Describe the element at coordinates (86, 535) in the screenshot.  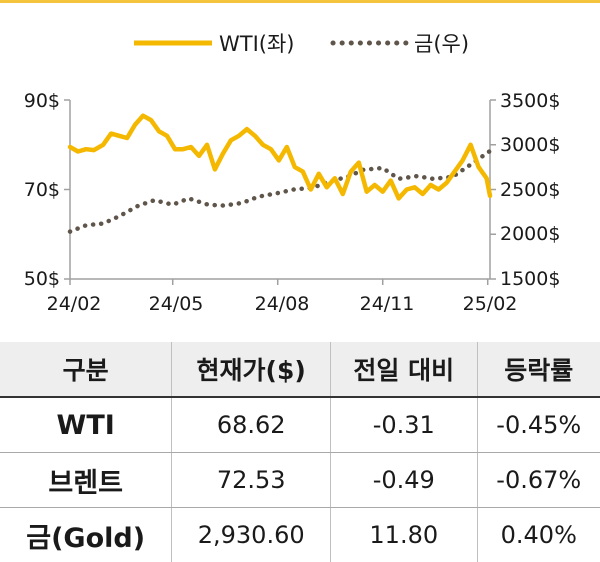
I see `row-name: 금(Gold)` at that location.